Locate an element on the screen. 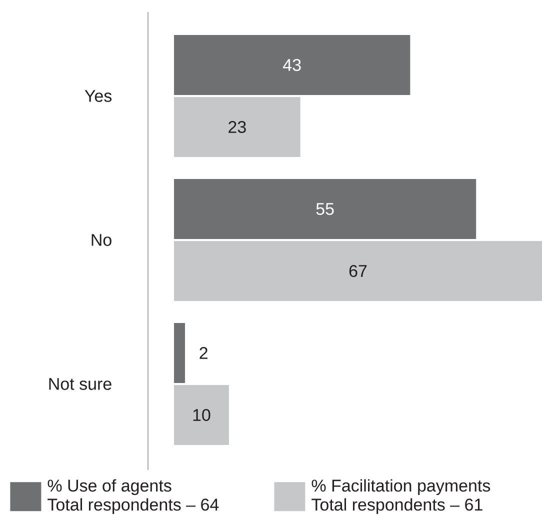 This screenshot has height=515, width=542. data-label: 43 is located at coordinates (292, 65).